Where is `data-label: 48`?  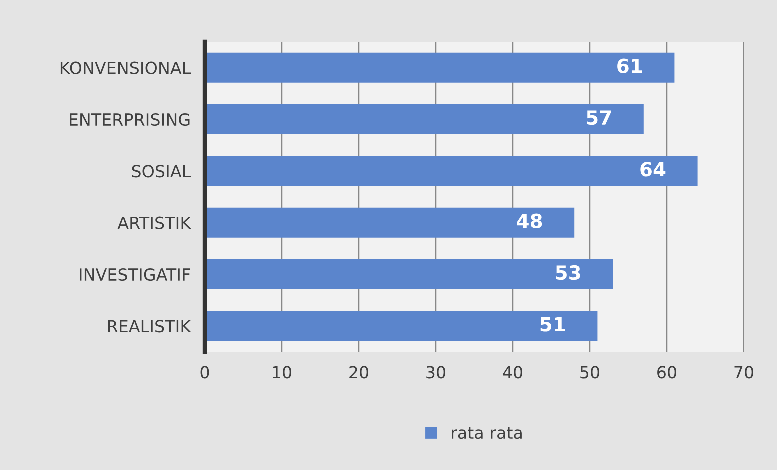 data-label: 48 is located at coordinates (529, 221).